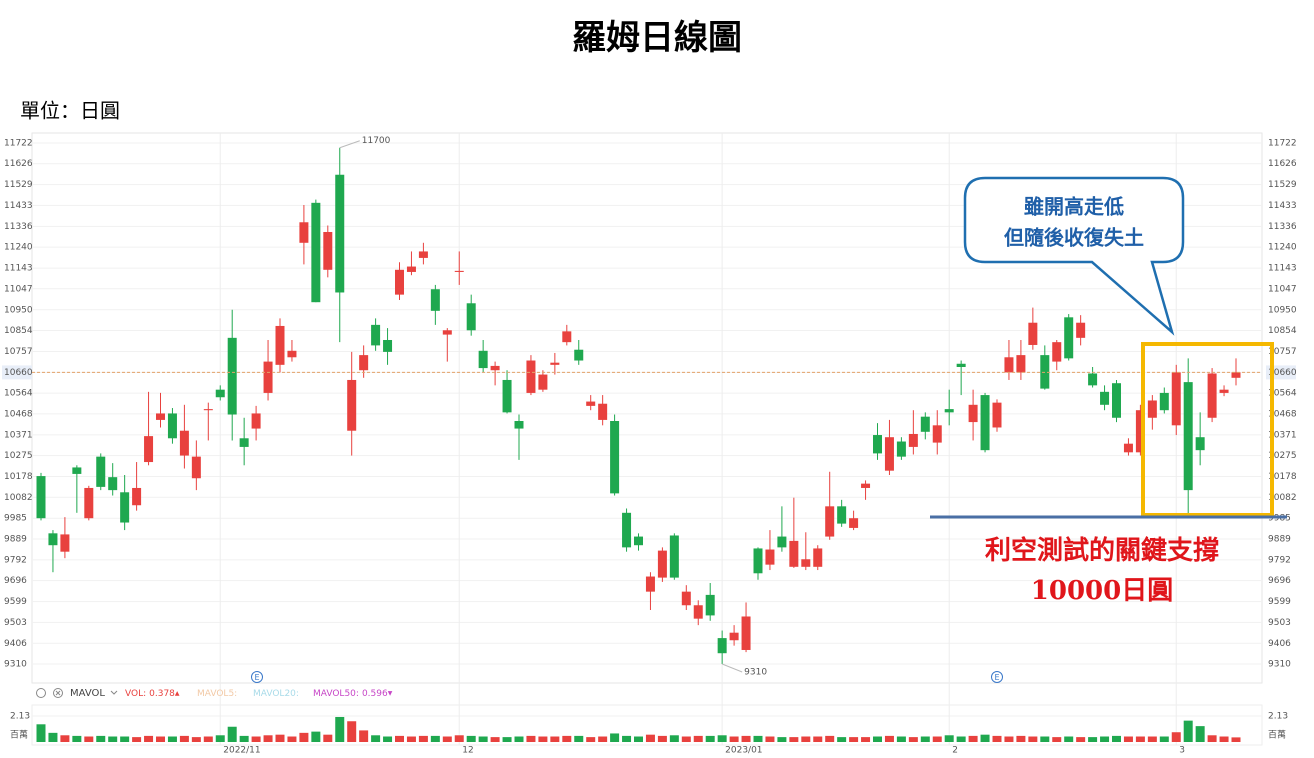  What do you see at coordinates (1074, 207) in the screenshot?
I see `callout-text: 雖開高走低` at bounding box center [1074, 207].